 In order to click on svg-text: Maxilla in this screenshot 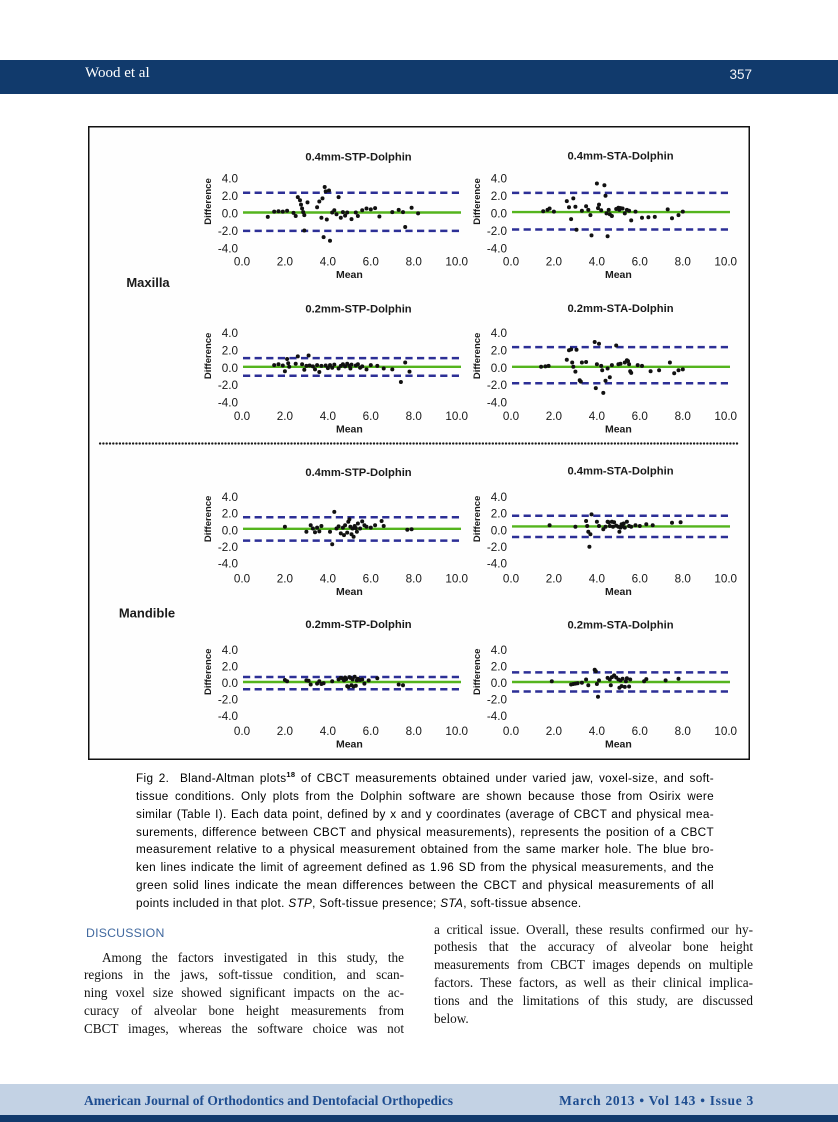, I will do `click(148, 282)`.